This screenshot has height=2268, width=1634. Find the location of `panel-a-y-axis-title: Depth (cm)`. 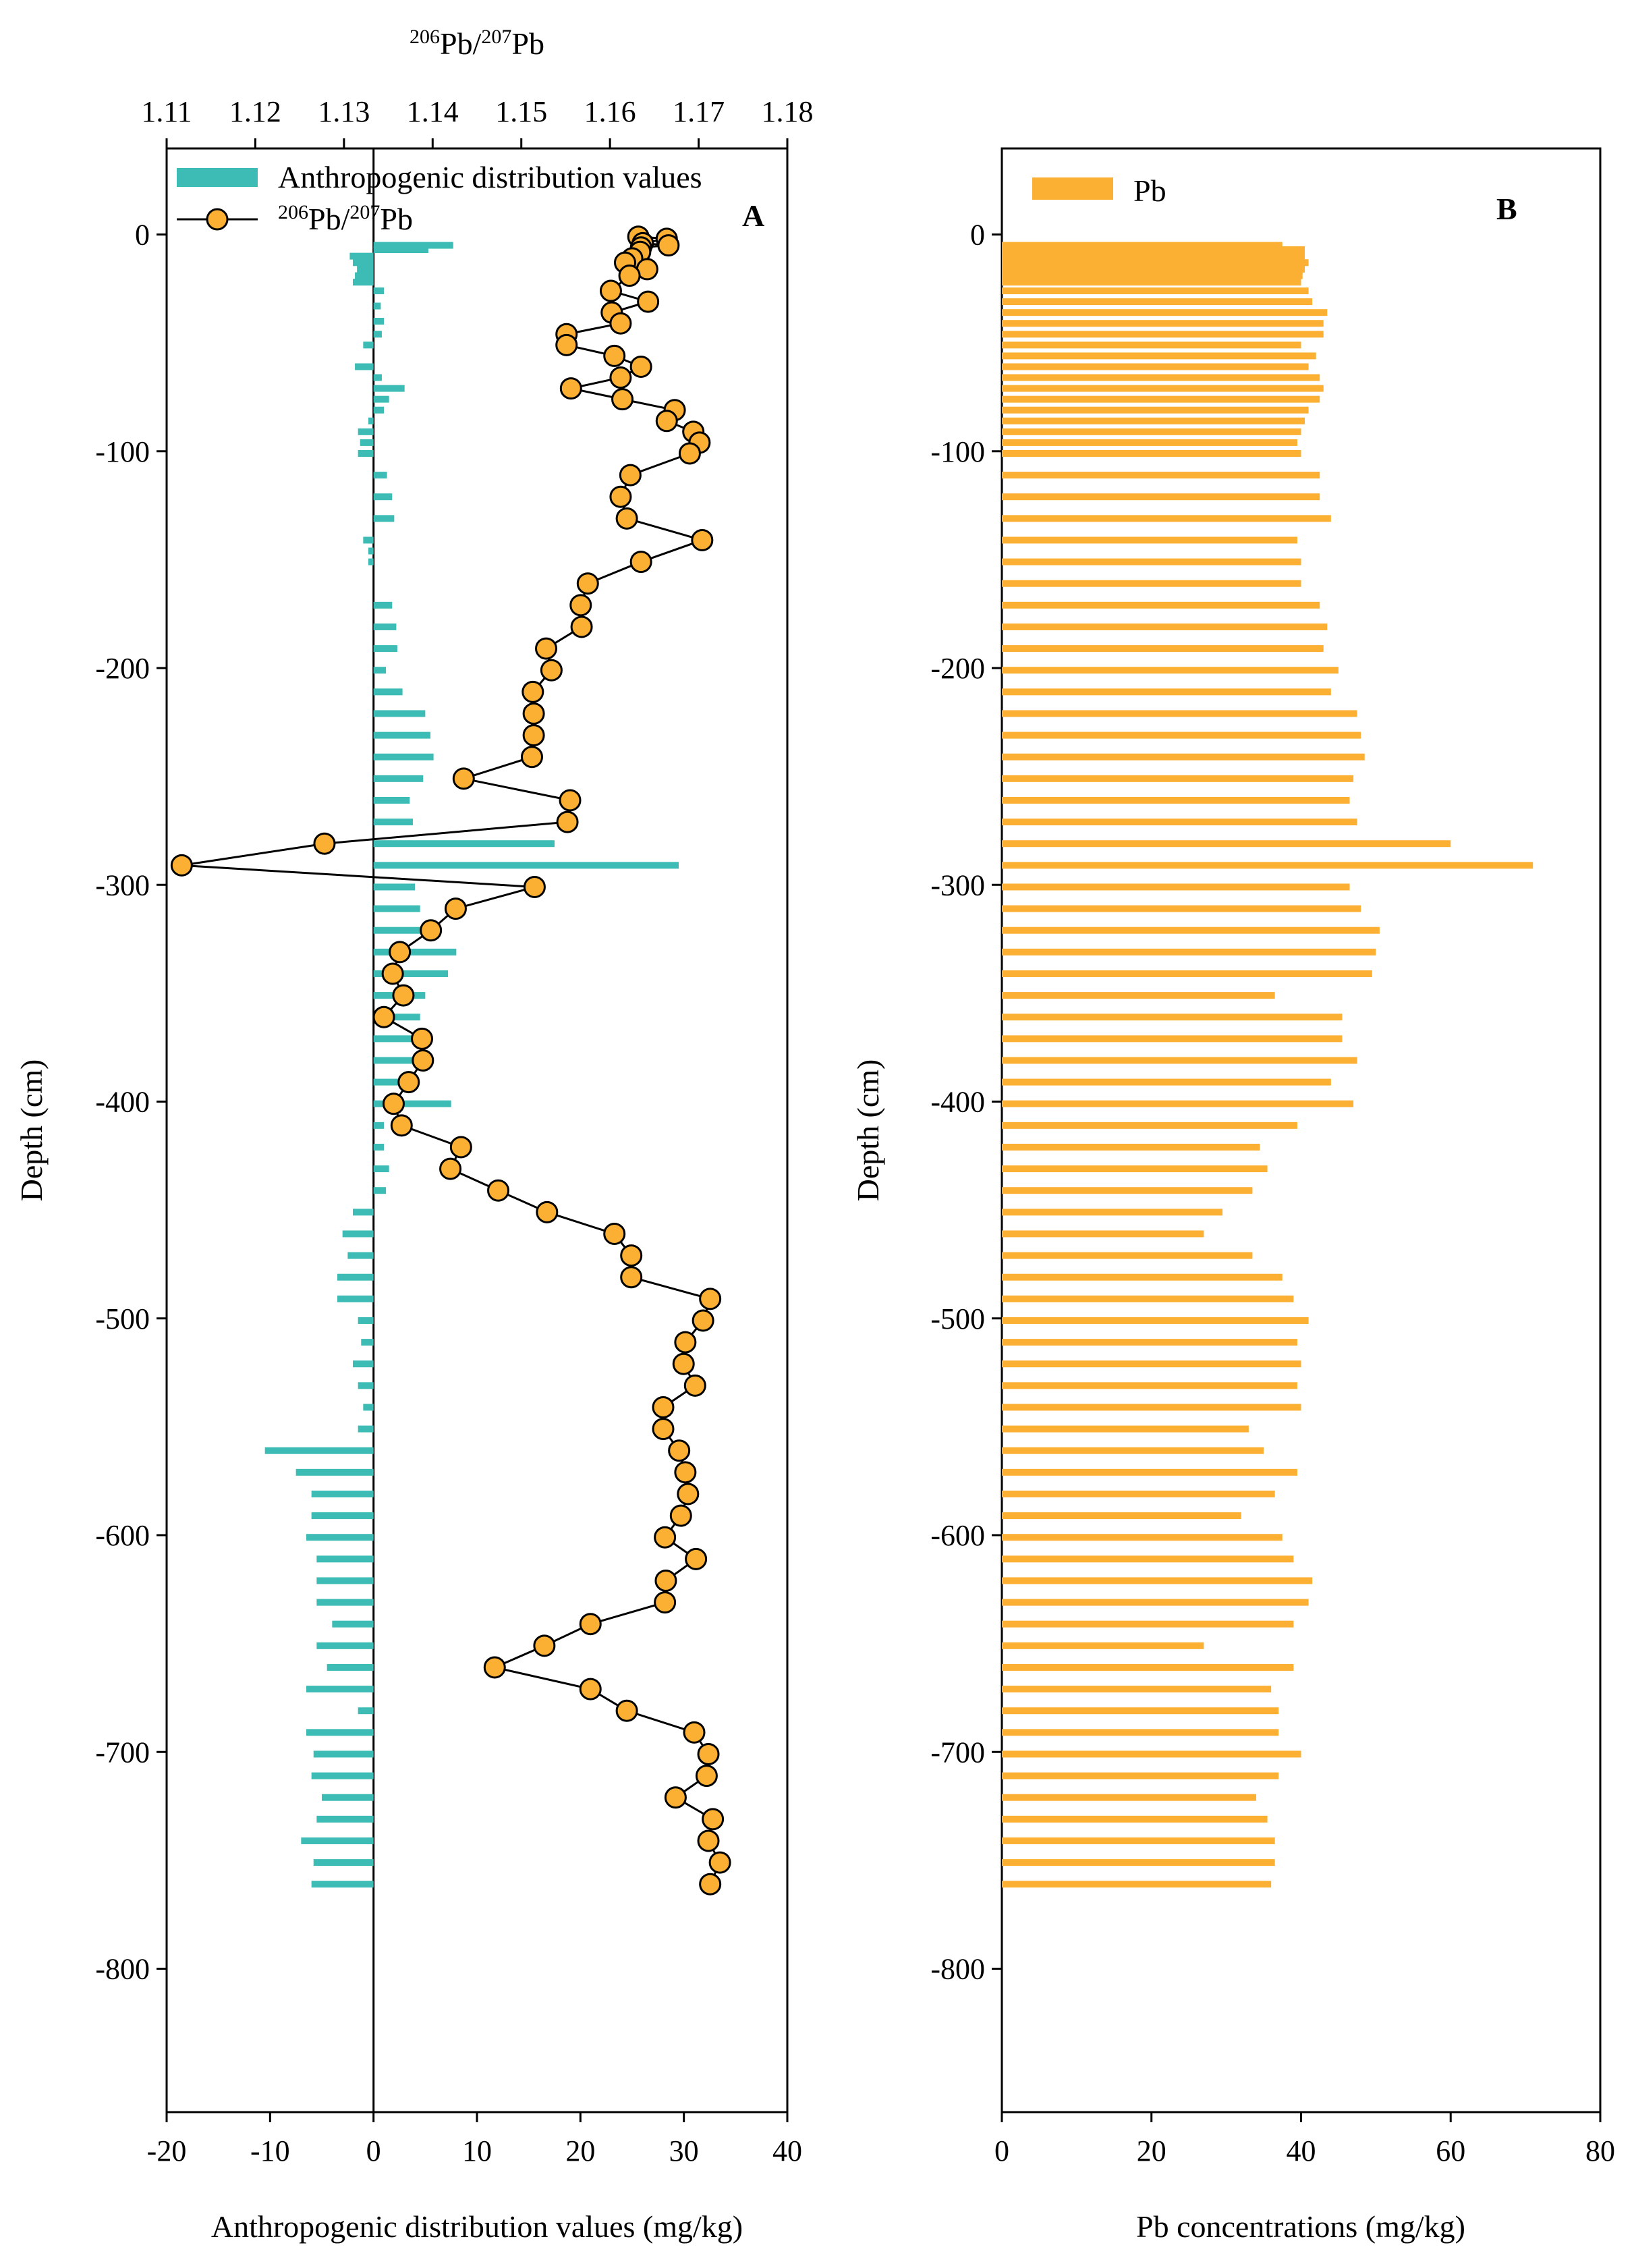

panel-a-y-axis-title: Depth (cm) is located at coordinates (31, 1130).